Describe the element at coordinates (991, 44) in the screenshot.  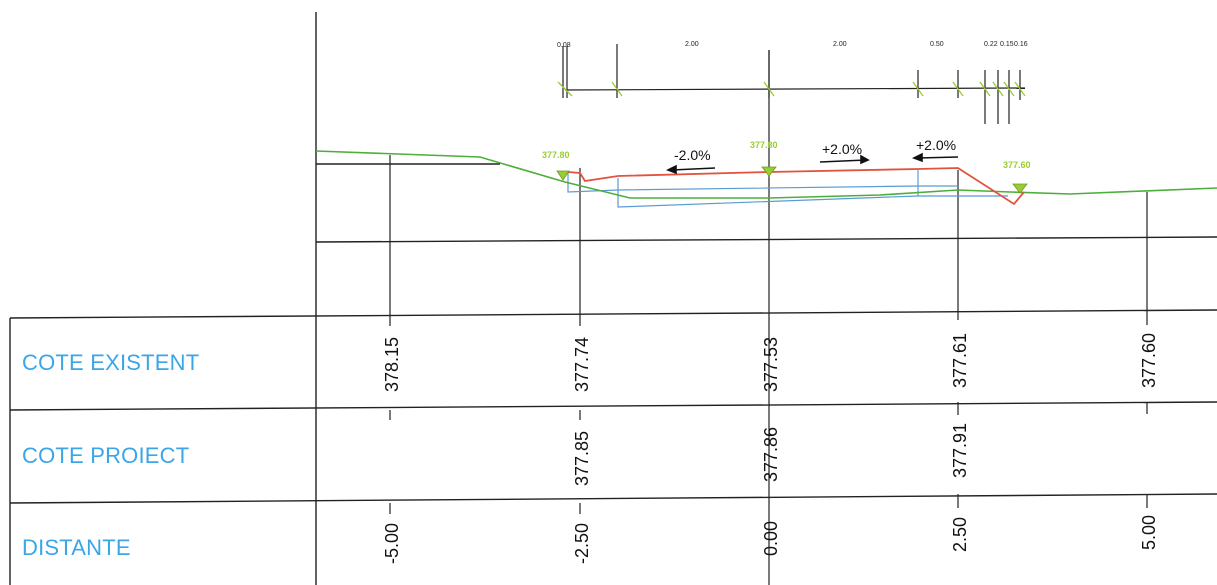
I see `dimension-label: 0.22` at that location.